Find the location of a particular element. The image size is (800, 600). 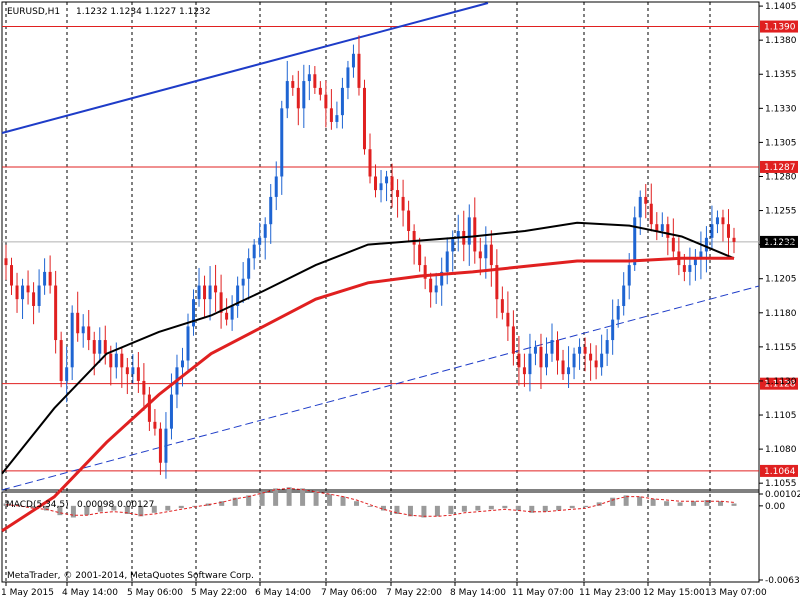

x-tick-label: 12 May 15:00 is located at coordinates (674, 593).